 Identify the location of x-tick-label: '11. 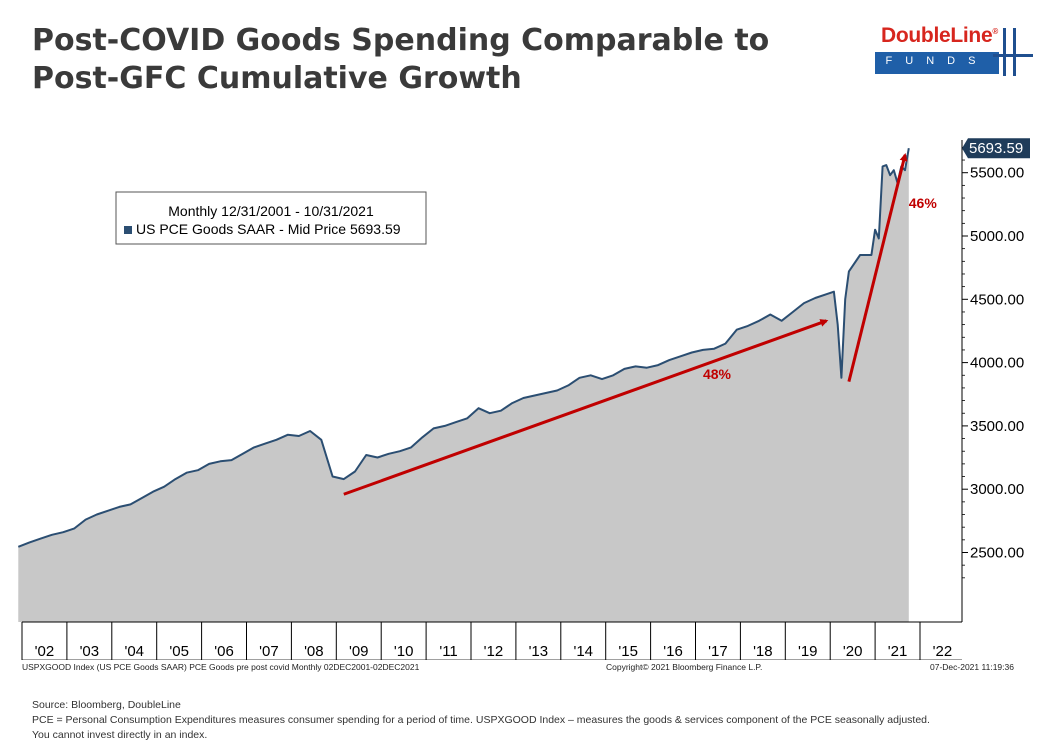
(448, 651).